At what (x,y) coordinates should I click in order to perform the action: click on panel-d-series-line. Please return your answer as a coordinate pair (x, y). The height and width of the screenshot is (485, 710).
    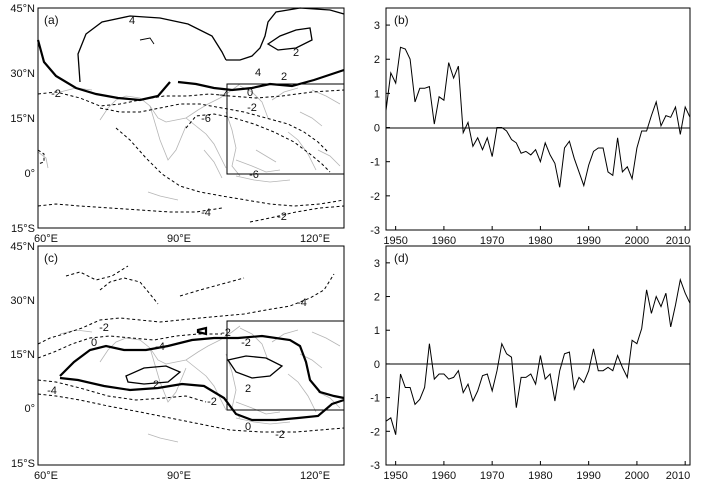
    Looking at the image, I should click on (538, 356).